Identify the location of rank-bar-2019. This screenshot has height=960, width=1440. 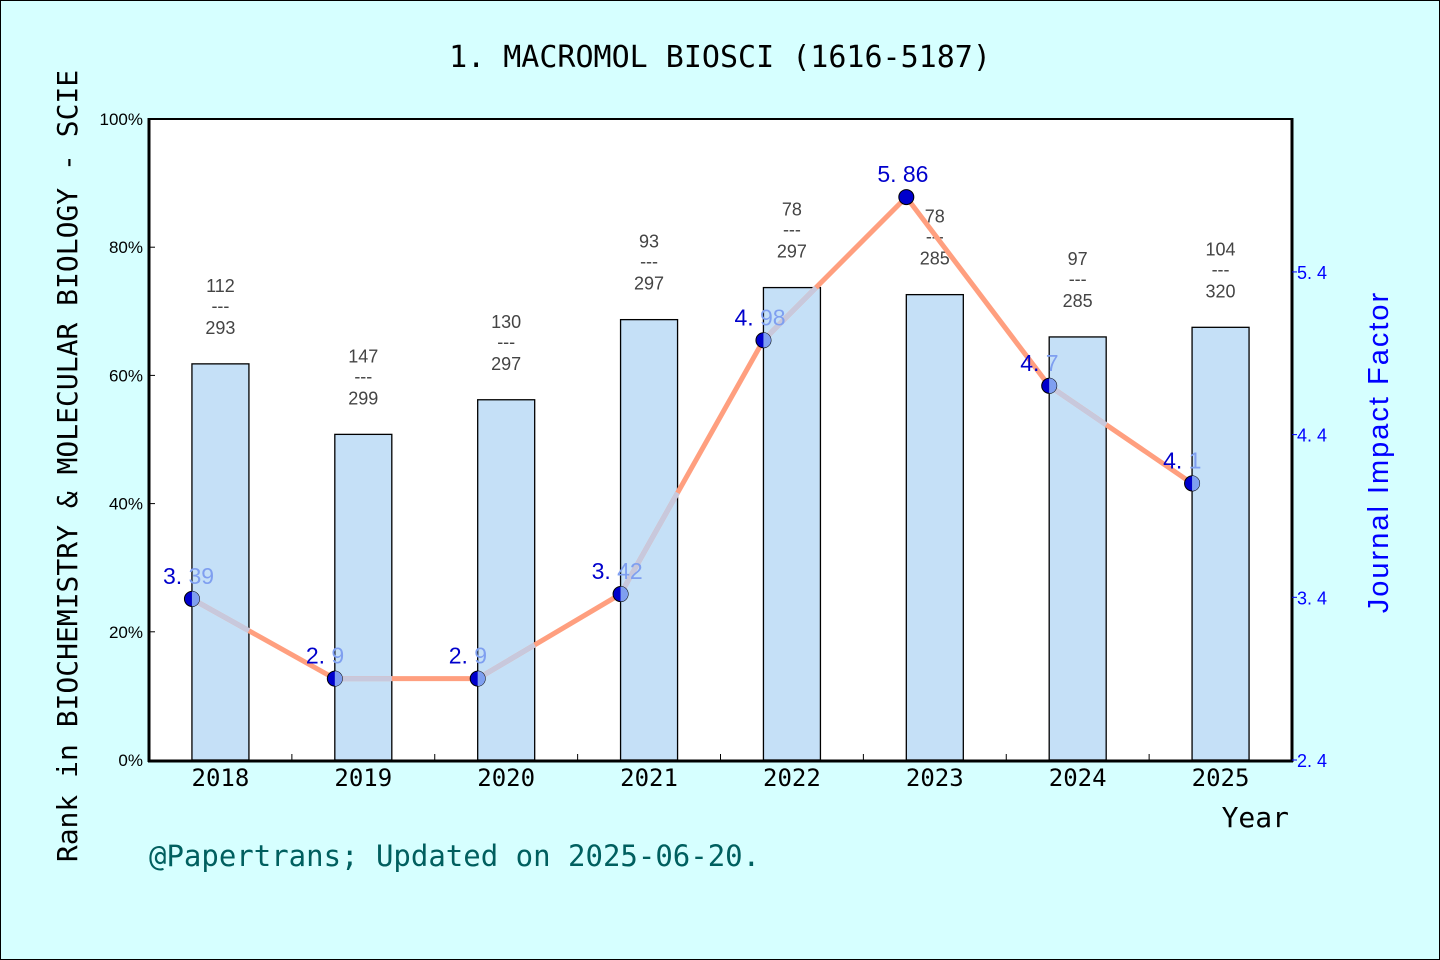
(363, 597).